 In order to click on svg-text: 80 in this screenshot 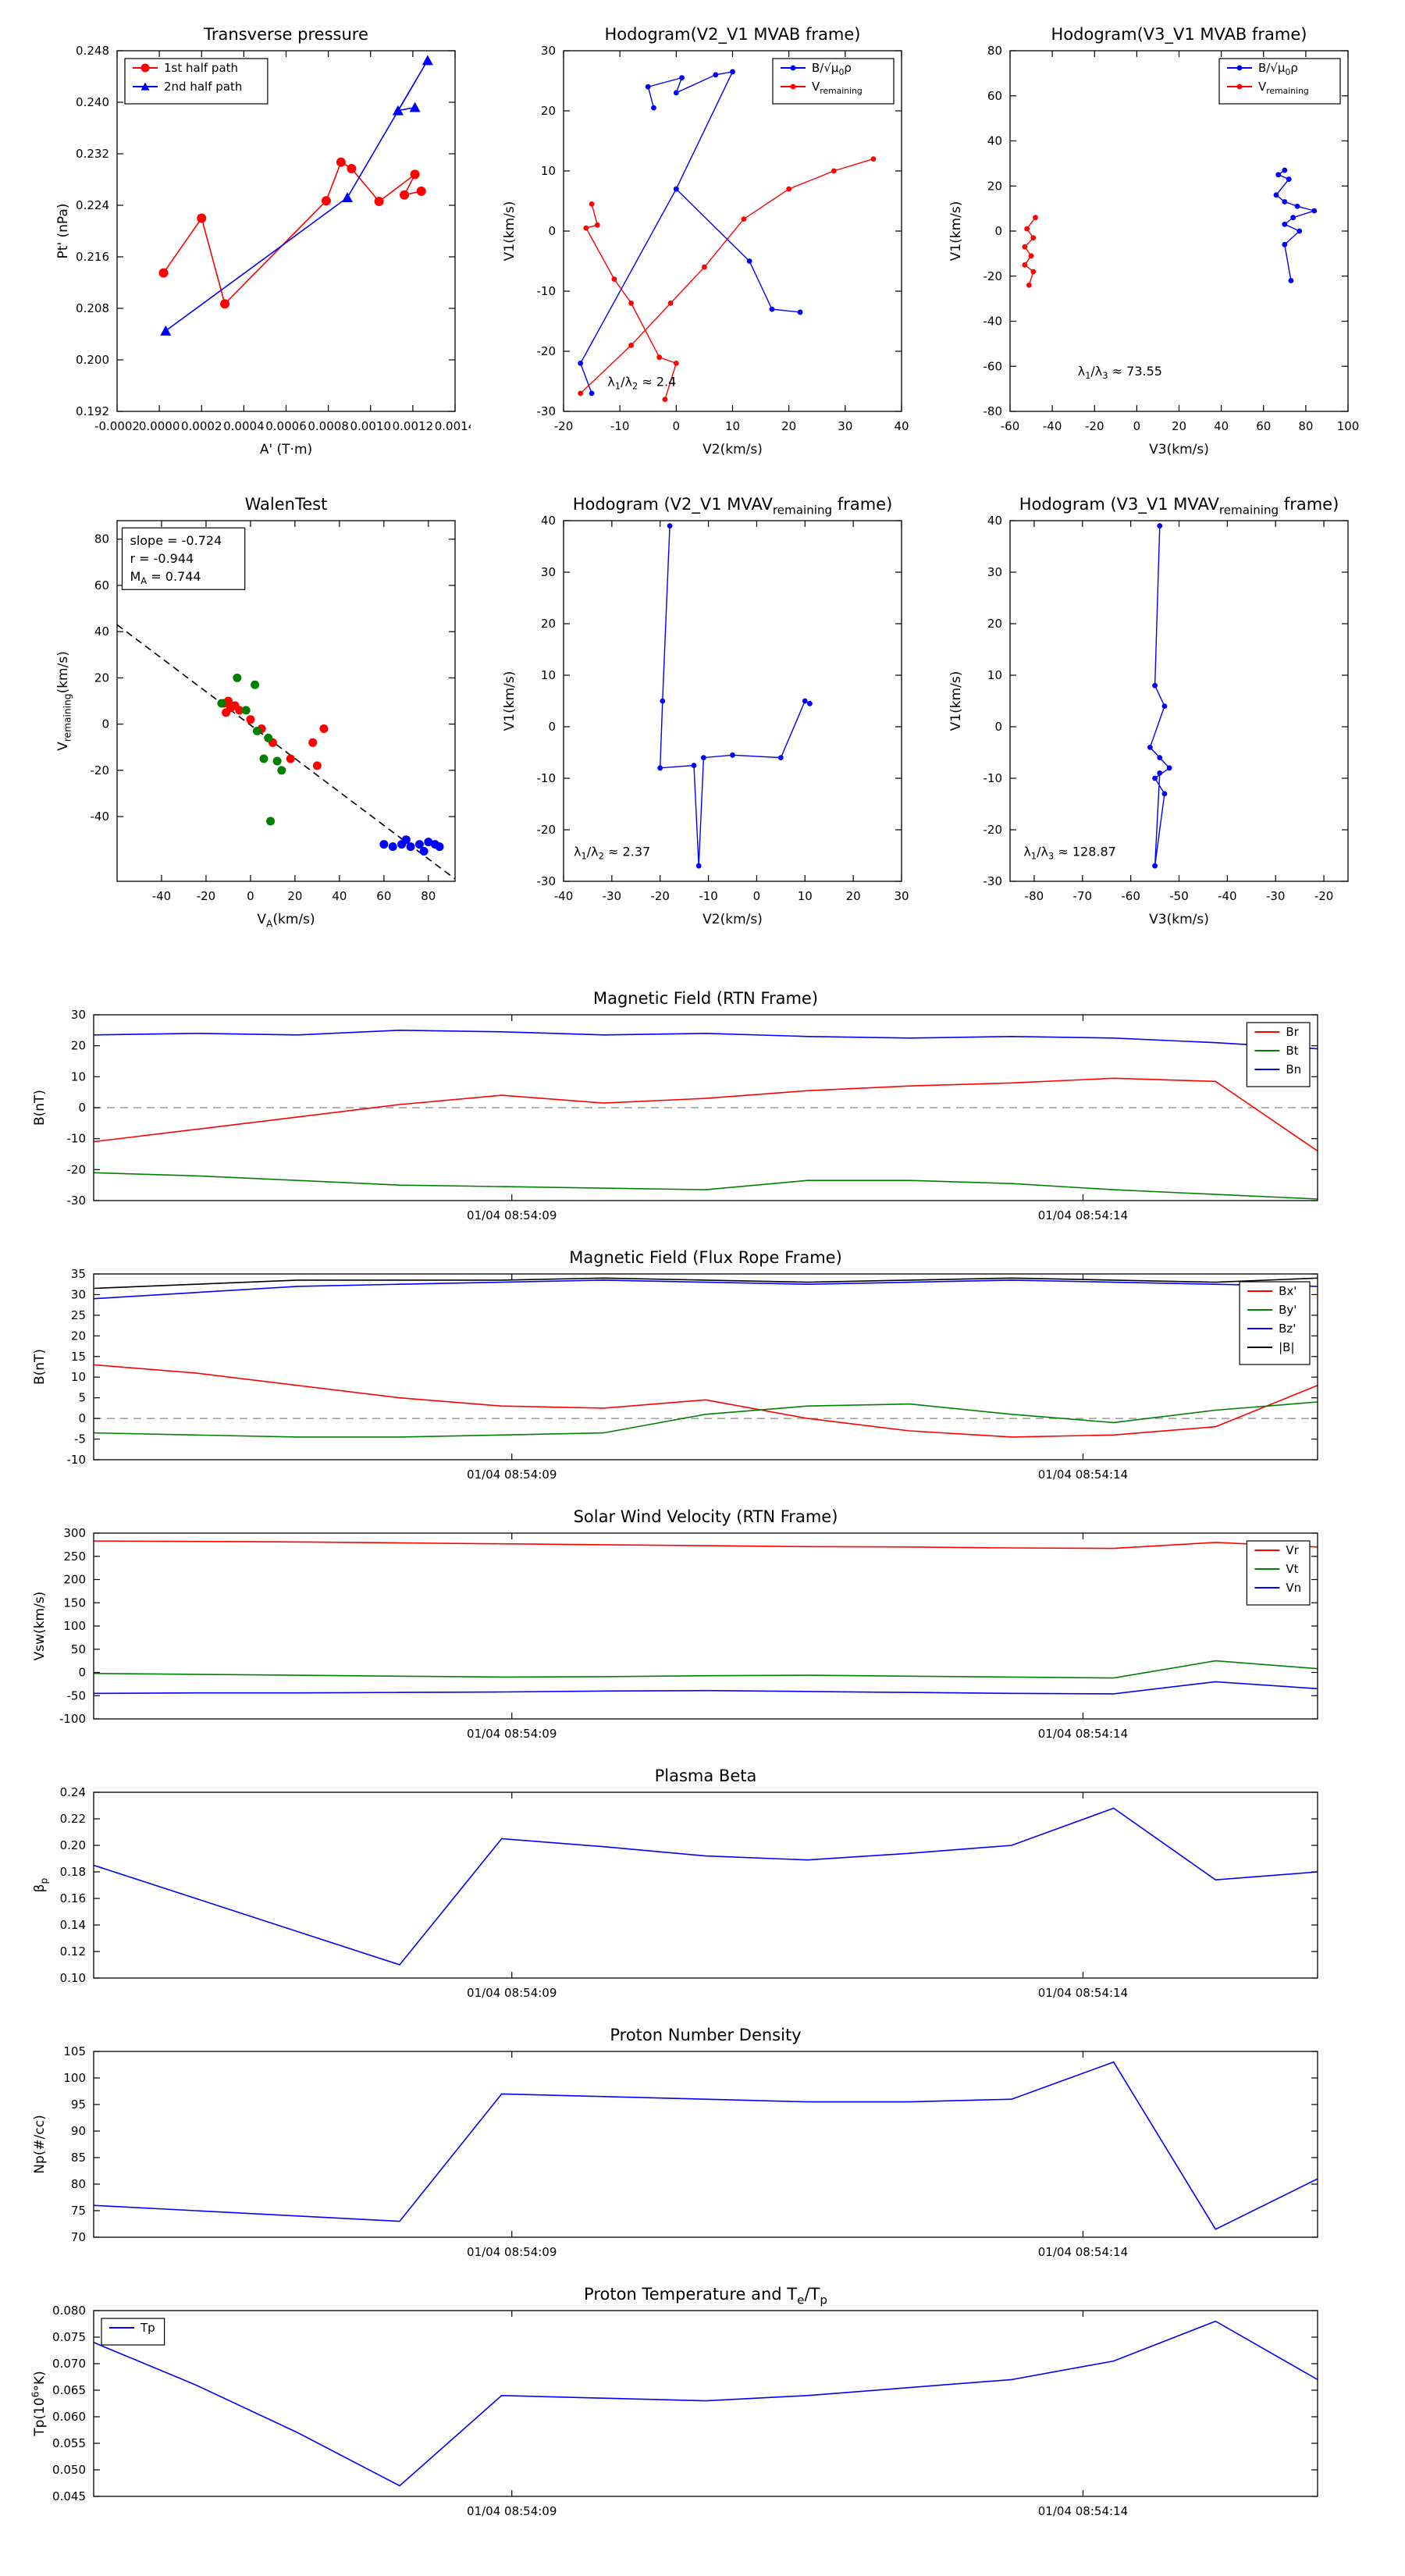, I will do `click(1305, 426)`.